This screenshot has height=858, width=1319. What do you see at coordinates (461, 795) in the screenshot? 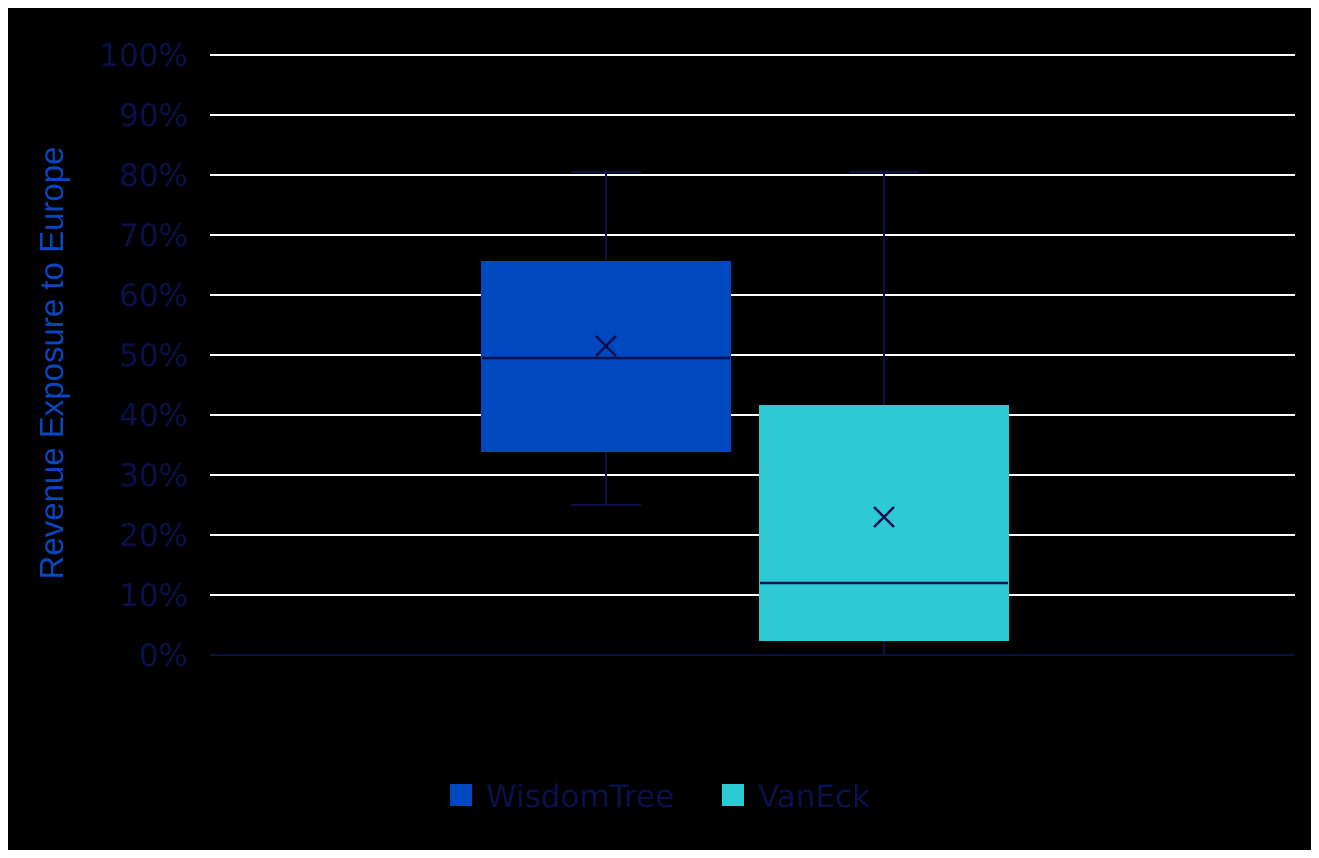
I see `legend-swatch-wisdomtree` at bounding box center [461, 795].